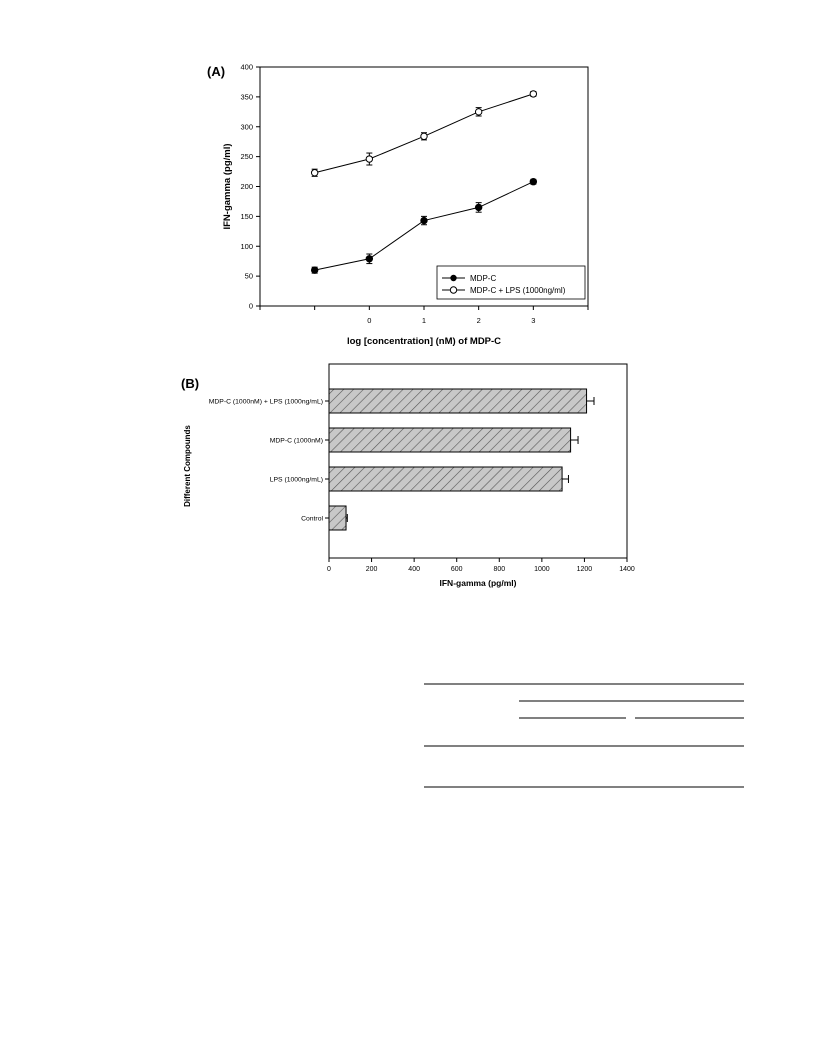  Describe the element at coordinates (249, 276) in the screenshot. I see `y-tick-label: 50` at that location.